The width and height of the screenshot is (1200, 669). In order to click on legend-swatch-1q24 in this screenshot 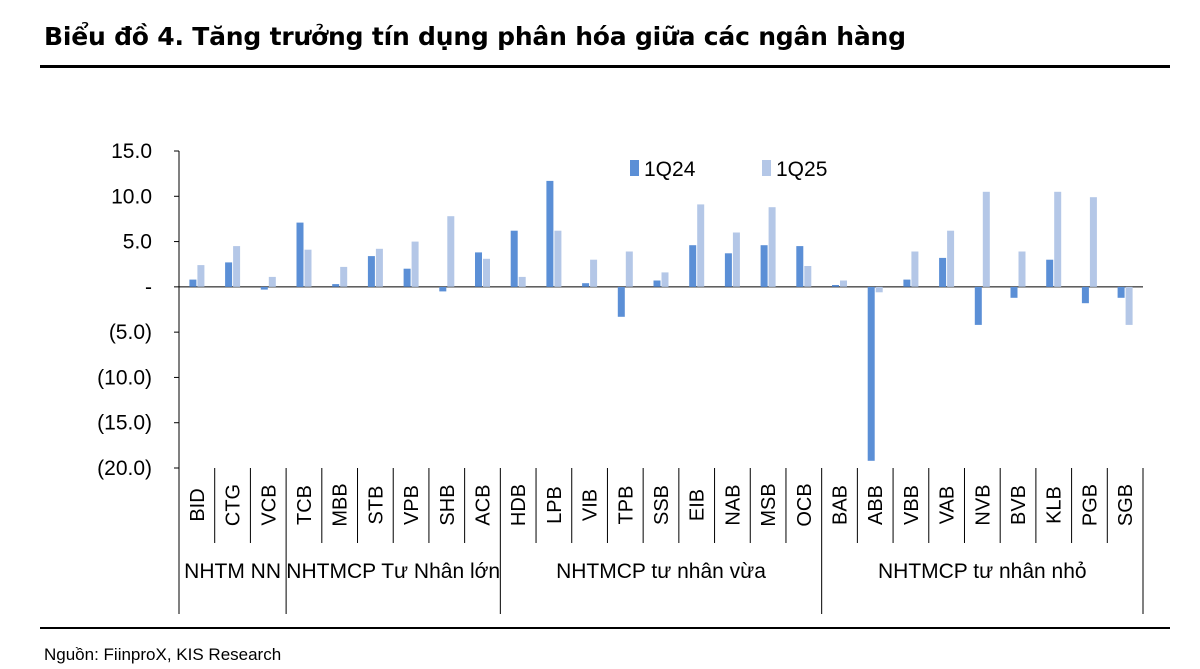, I will do `click(634, 168)`.